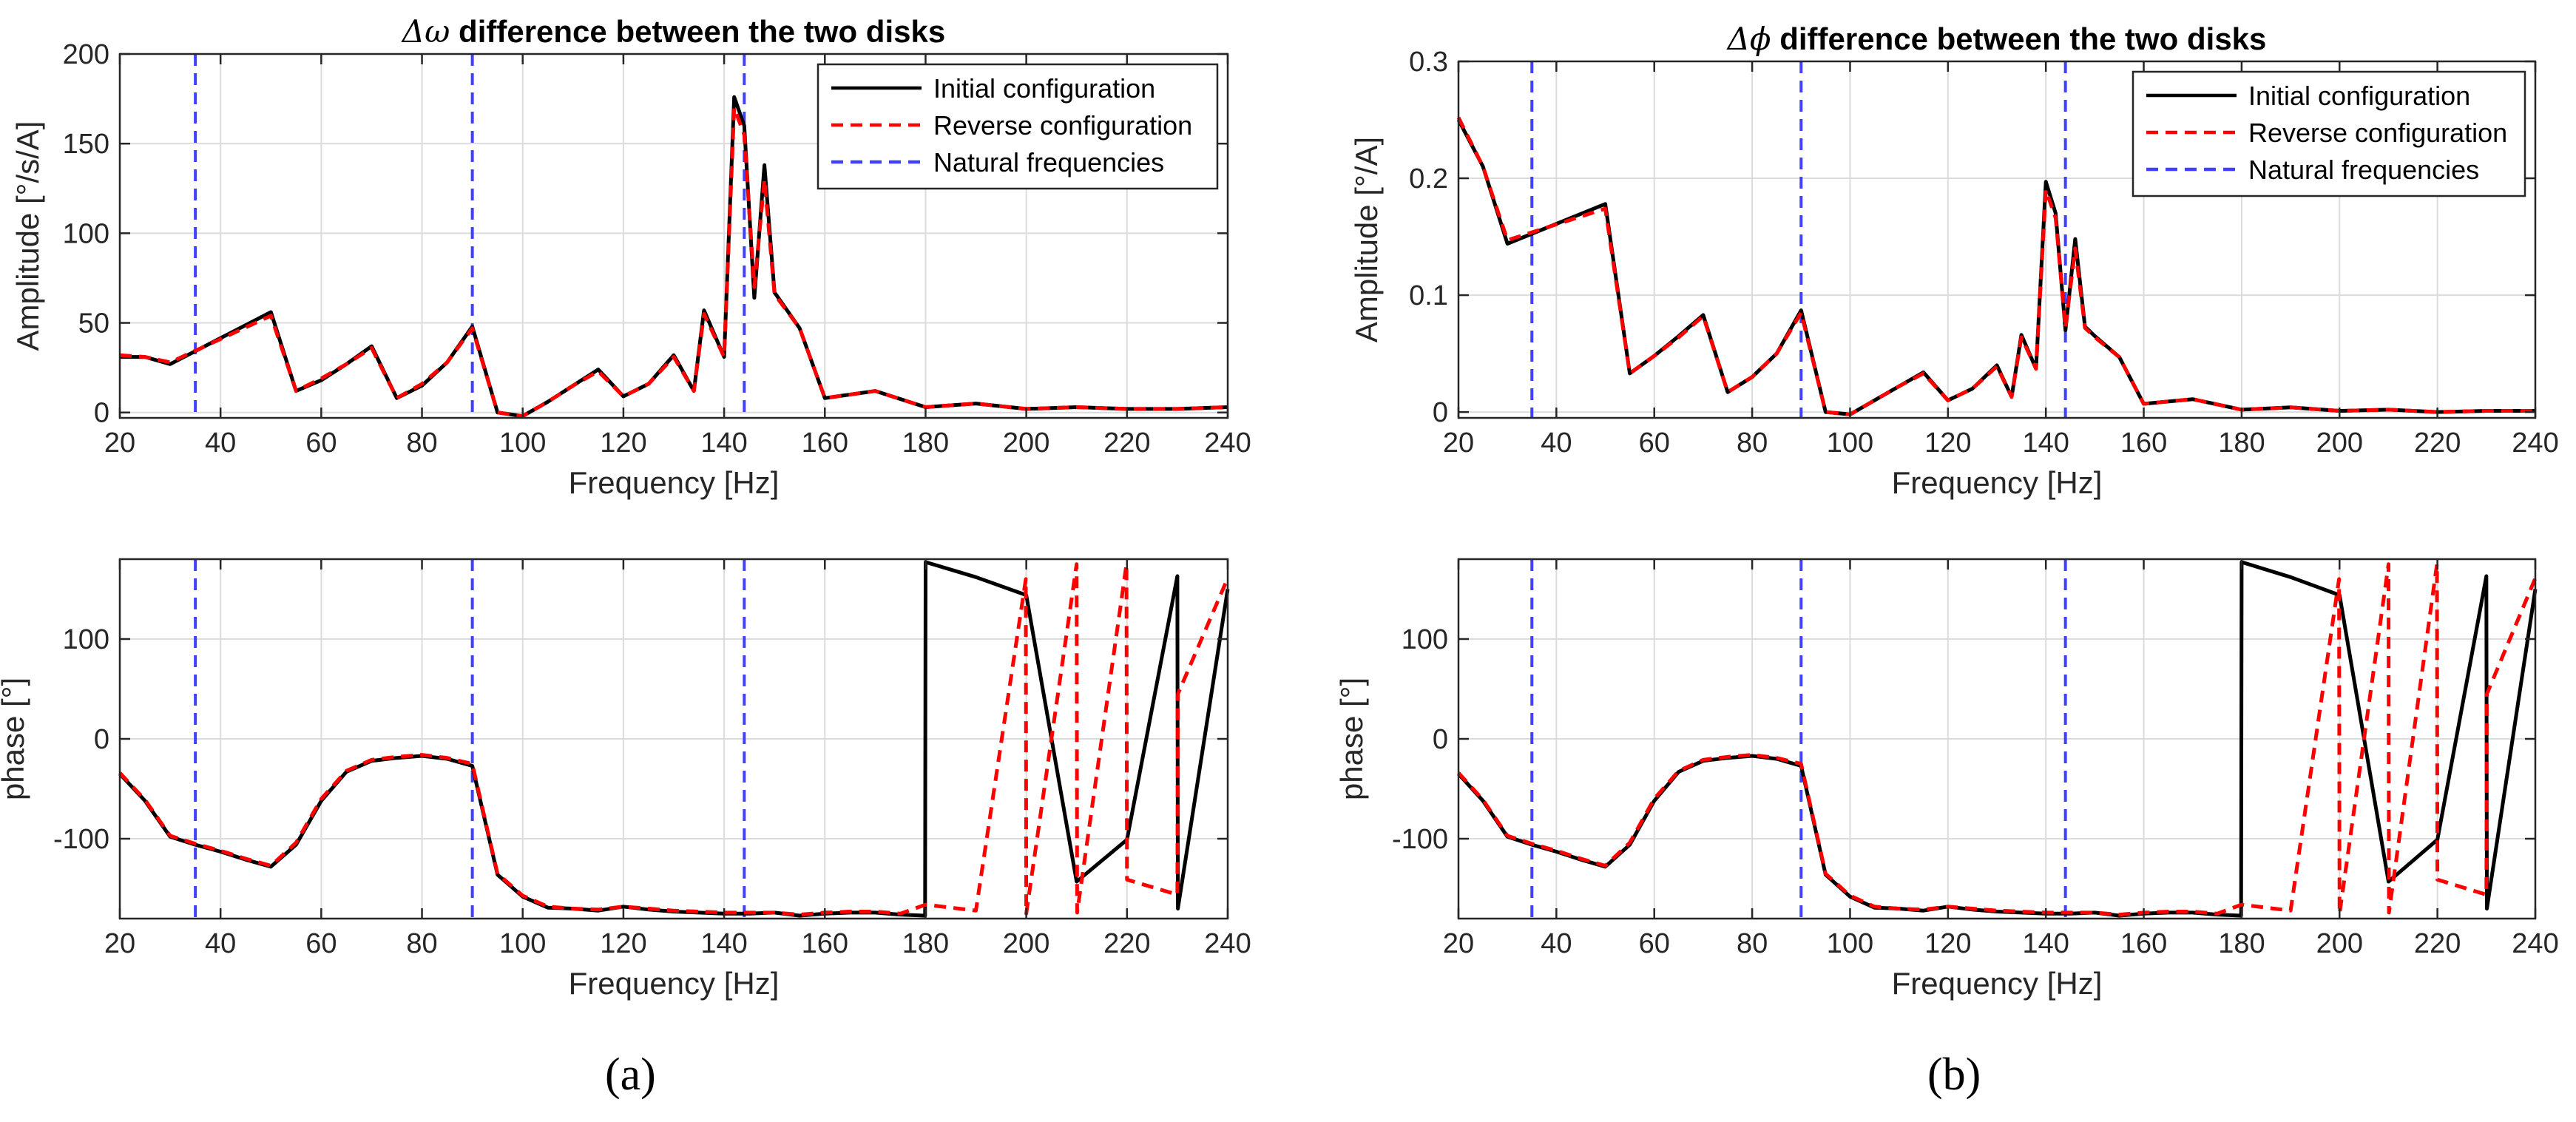 The width and height of the screenshot is (2576, 1122). I want to click on title-symbol: Δϕ, so click(1748, 39).